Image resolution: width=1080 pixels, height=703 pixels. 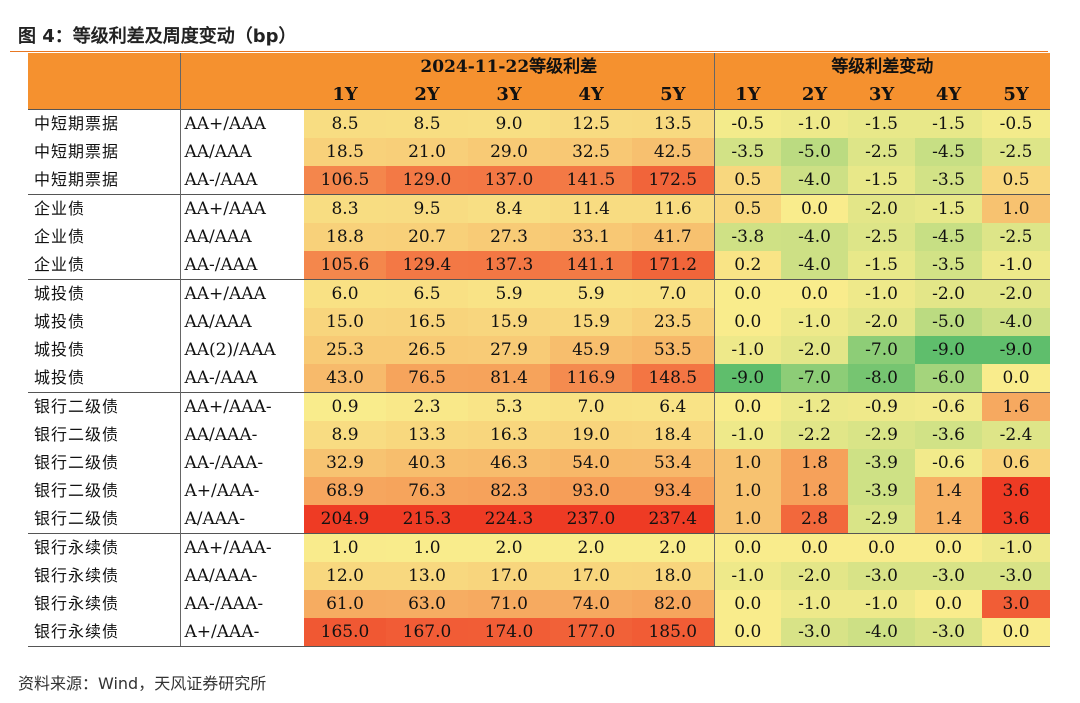 What do you see at coordinates (345, 576) in the screenshot?
I see `spread-value: 12.0` at bounding box center [345, 576].